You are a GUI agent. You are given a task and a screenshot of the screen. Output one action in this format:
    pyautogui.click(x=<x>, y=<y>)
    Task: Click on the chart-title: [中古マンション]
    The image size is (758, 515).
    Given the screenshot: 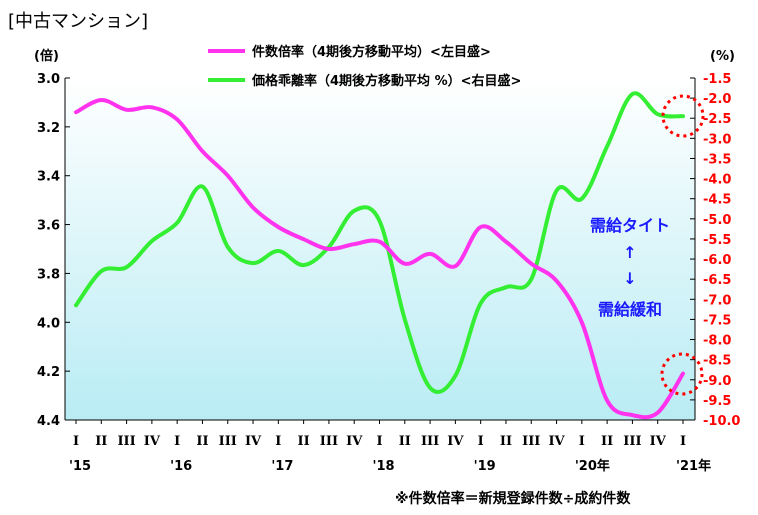 What is the action you would take?
    pyautogui.click(x=78, y=21)
    